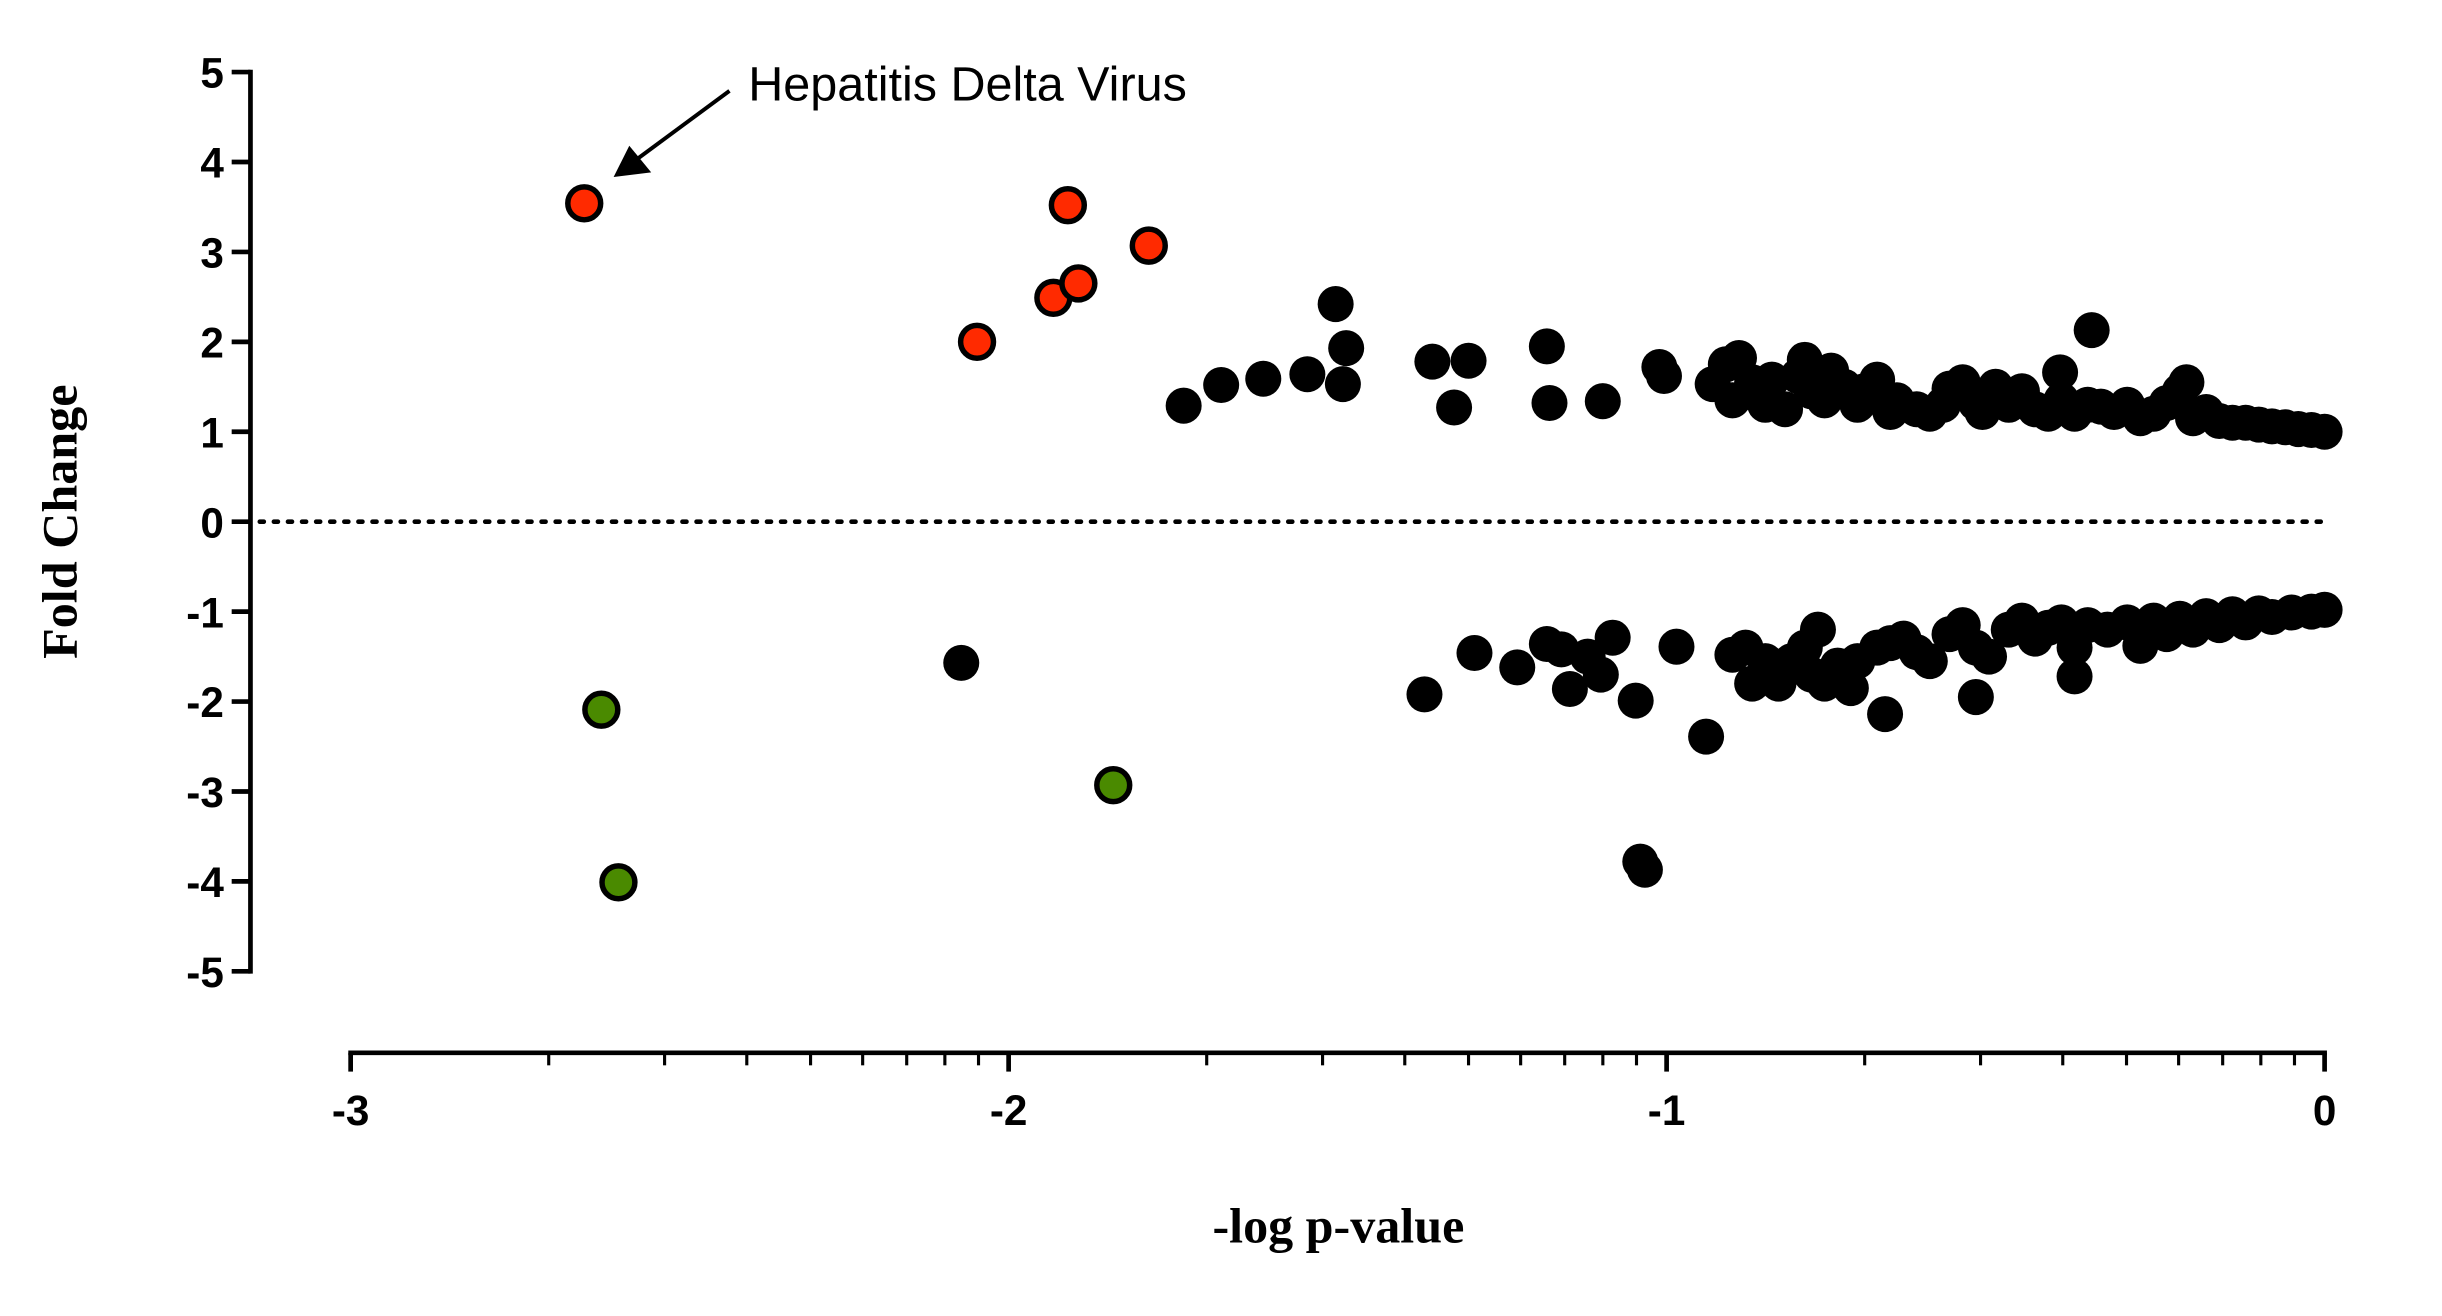  What do you see at coordinates (2325, 1110) in the screenshot?
I see `x-tick-label: 0` at bounding box center [2325, 1110].